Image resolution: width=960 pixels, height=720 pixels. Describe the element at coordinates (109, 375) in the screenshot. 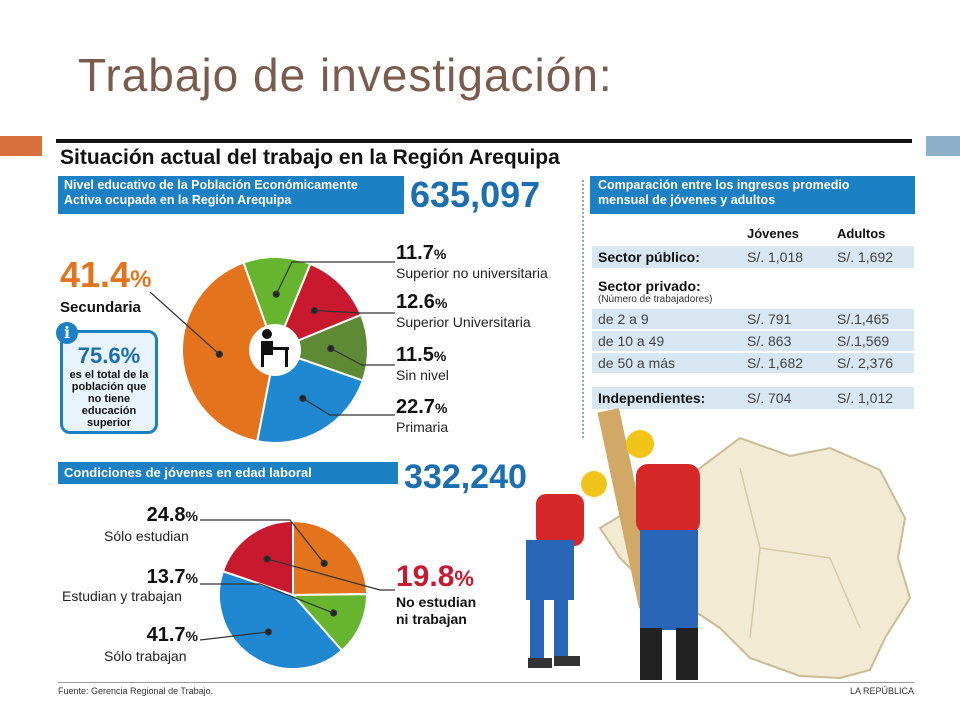

I see `info-line-1: es el total de la` at that location.